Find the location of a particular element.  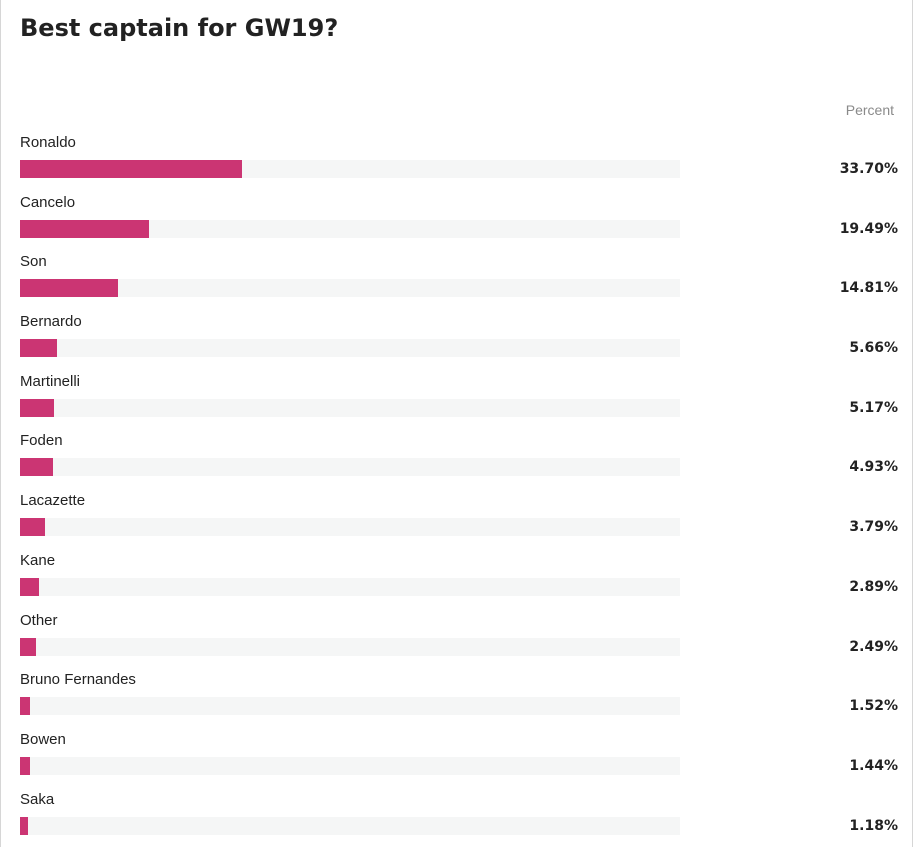

bar-value-label: 5.17% is located at coordinates (873, 407).